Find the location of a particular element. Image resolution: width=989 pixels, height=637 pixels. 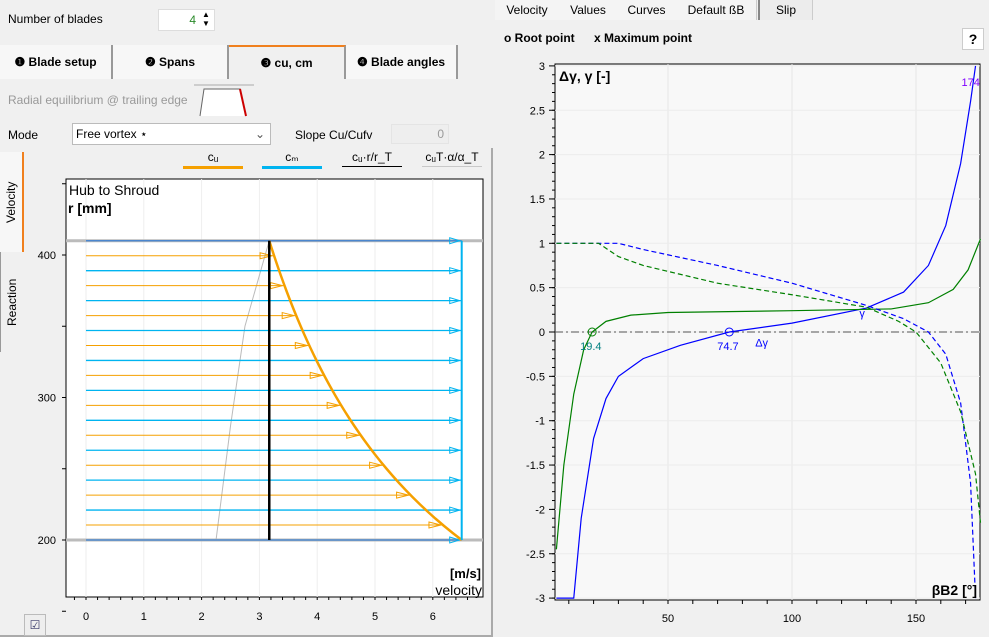

copy-chart-icon: ☑ is located at coordinates (35, 625).